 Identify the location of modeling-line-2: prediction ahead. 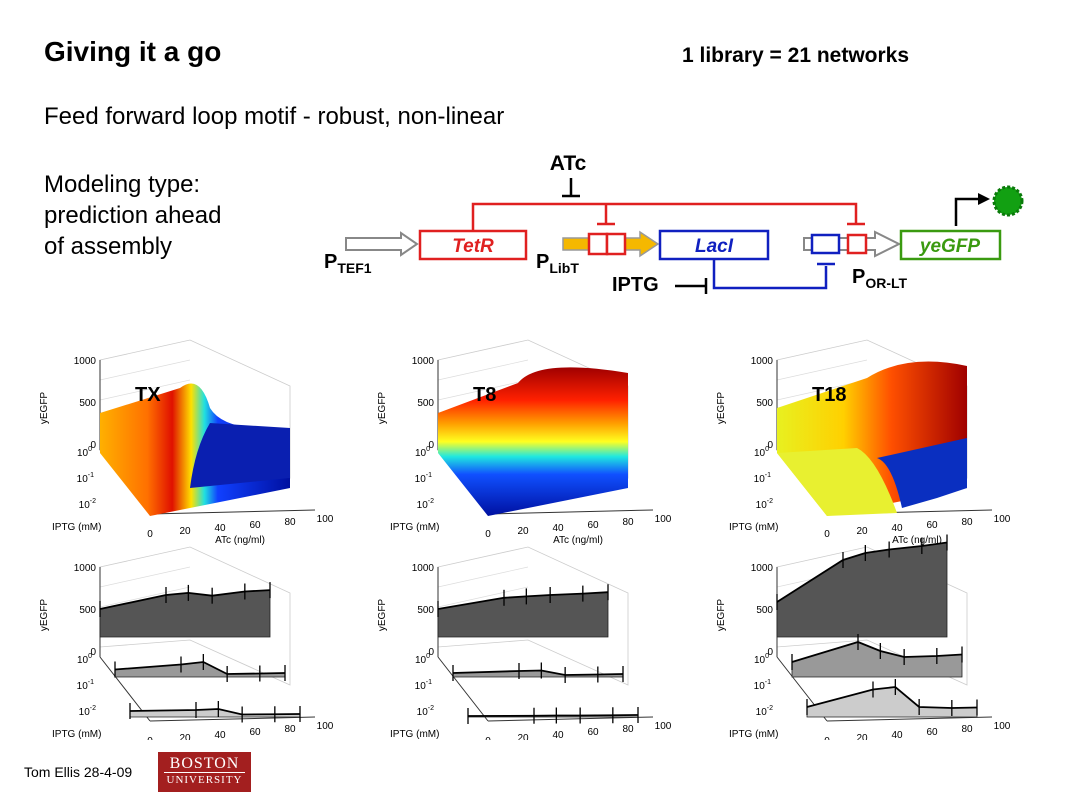
(133, 215).